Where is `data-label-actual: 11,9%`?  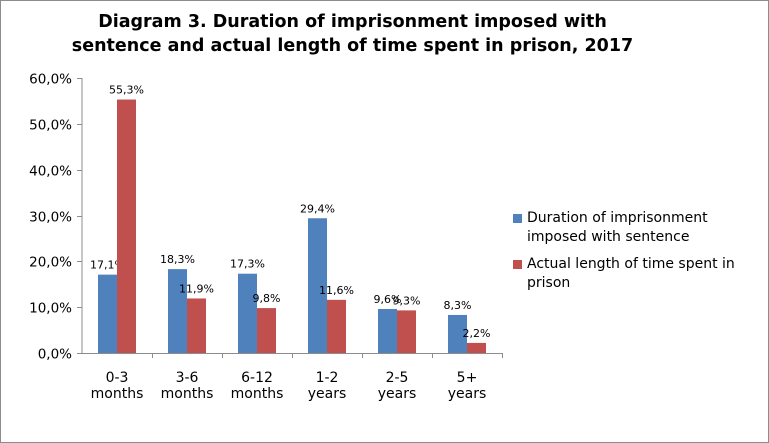
data-label-actual: 11,9% is located at coordinates (196, 288).